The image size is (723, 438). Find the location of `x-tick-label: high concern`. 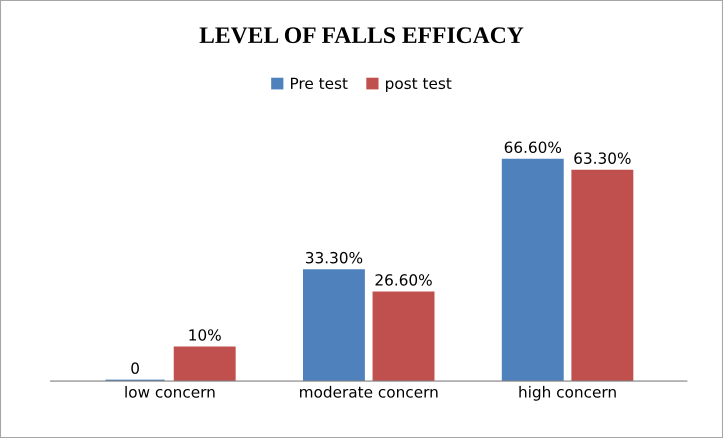

x-tick-label: high concern is located at coordinates (567, 393).